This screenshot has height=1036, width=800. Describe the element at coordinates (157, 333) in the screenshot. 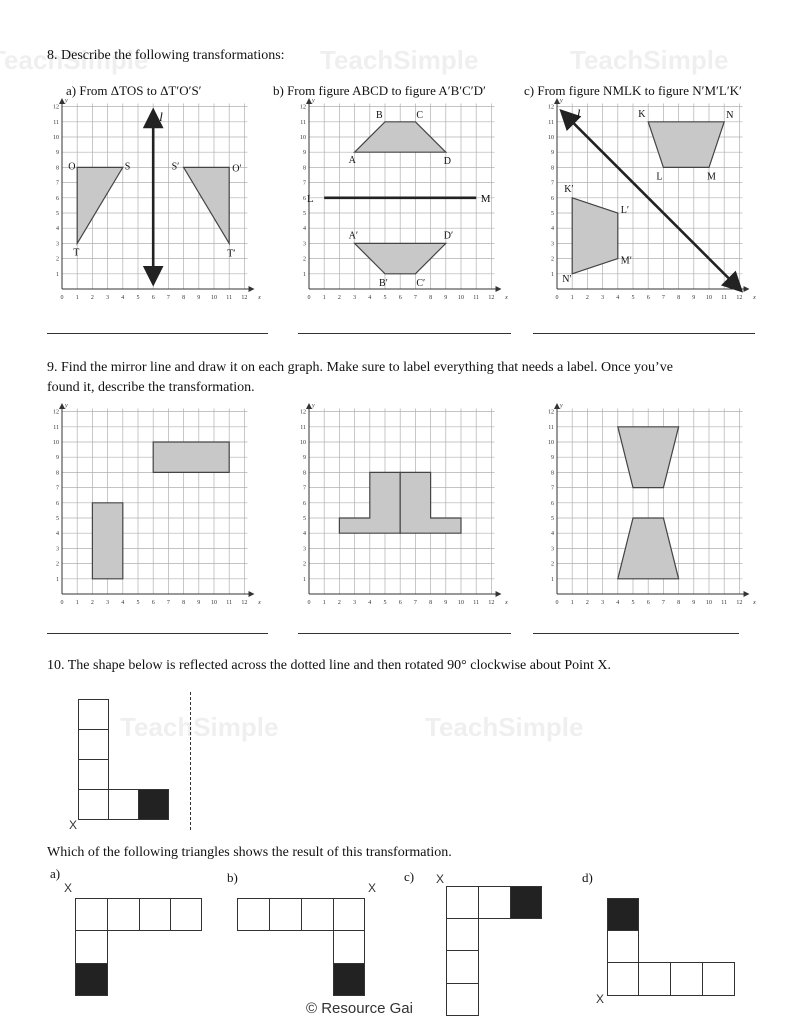

I see `answer-line-8a` at that location.